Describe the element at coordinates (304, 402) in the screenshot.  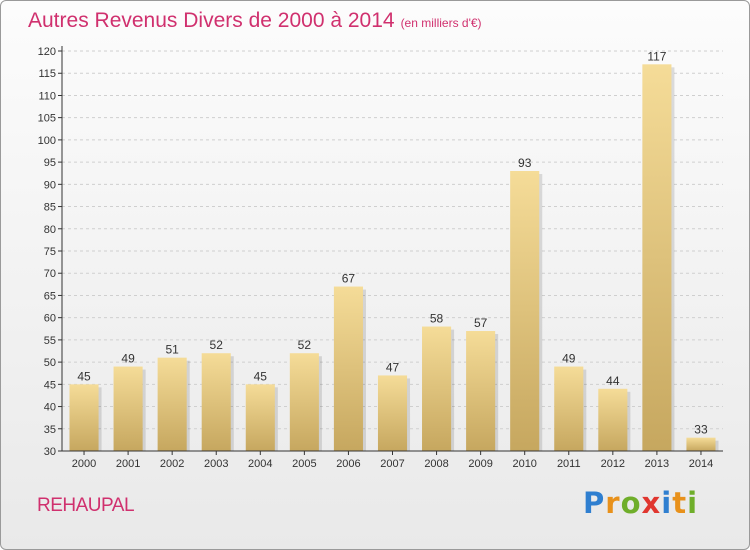
I see `bar-2005` at that location.